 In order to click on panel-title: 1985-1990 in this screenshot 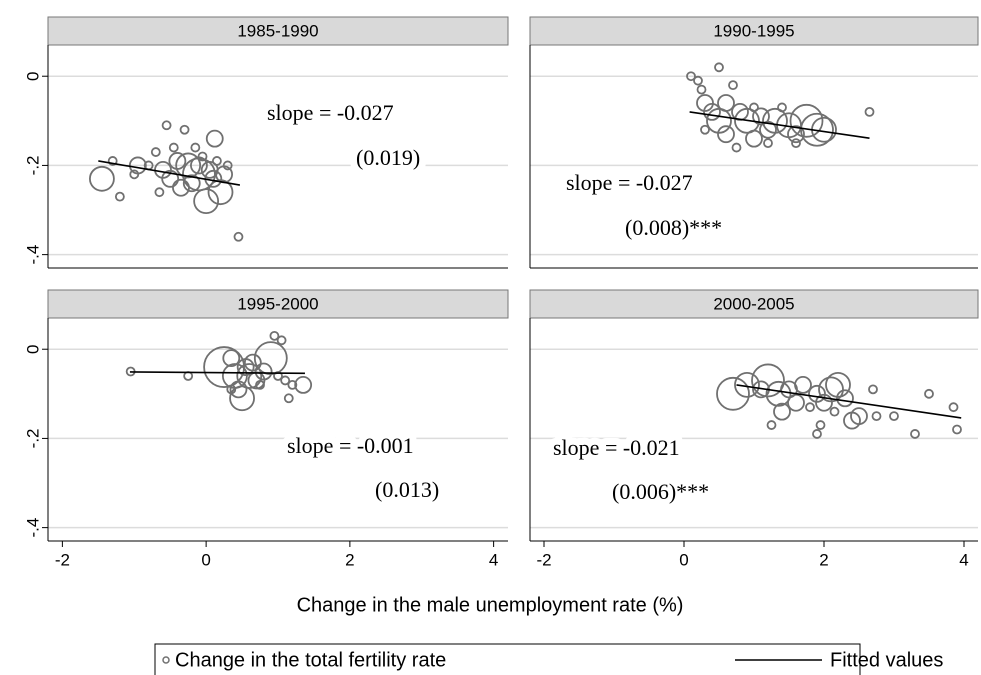, I will do `click(277, 30)`.